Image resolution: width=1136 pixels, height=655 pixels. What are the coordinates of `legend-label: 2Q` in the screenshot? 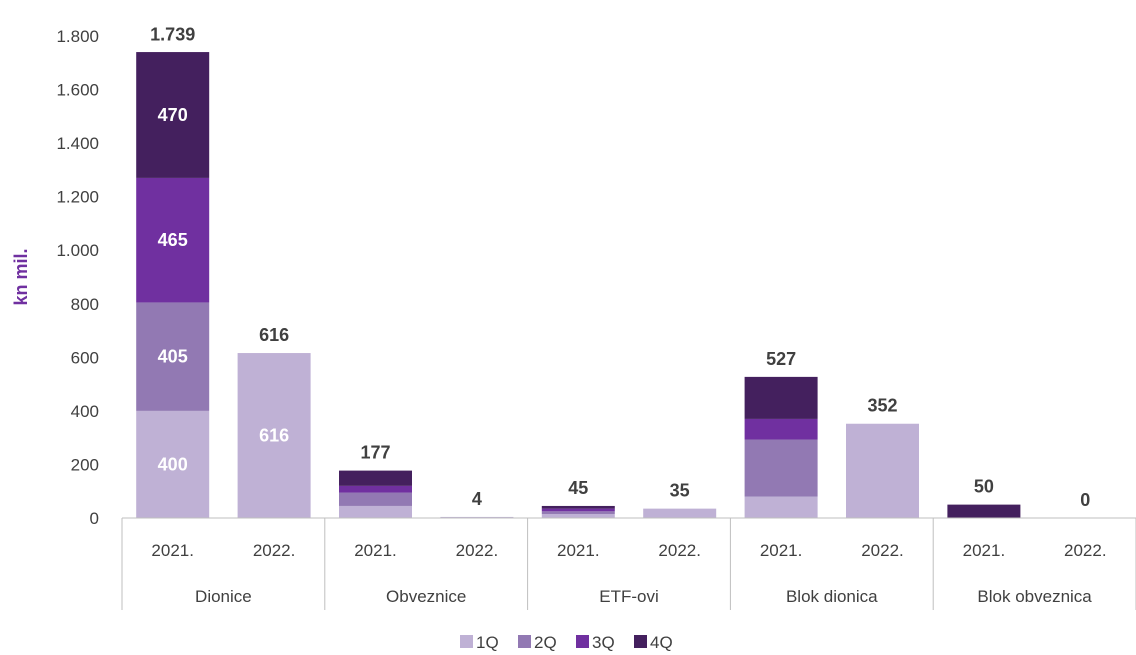 It's located at (545, 642).